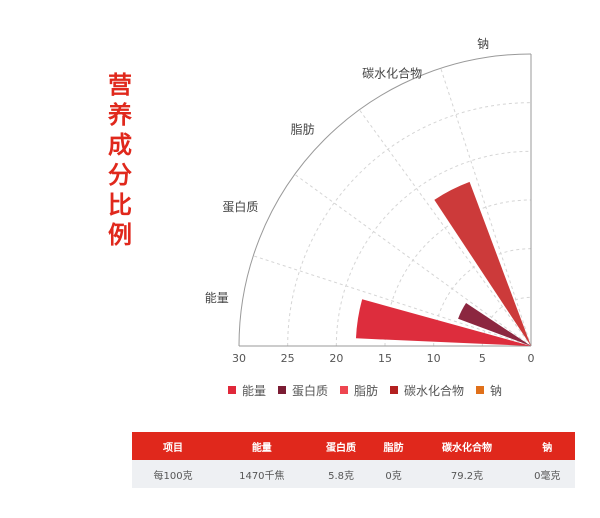 The image size is (600, 518). I want to click on r-tick-label: 5, so click(482, 358).